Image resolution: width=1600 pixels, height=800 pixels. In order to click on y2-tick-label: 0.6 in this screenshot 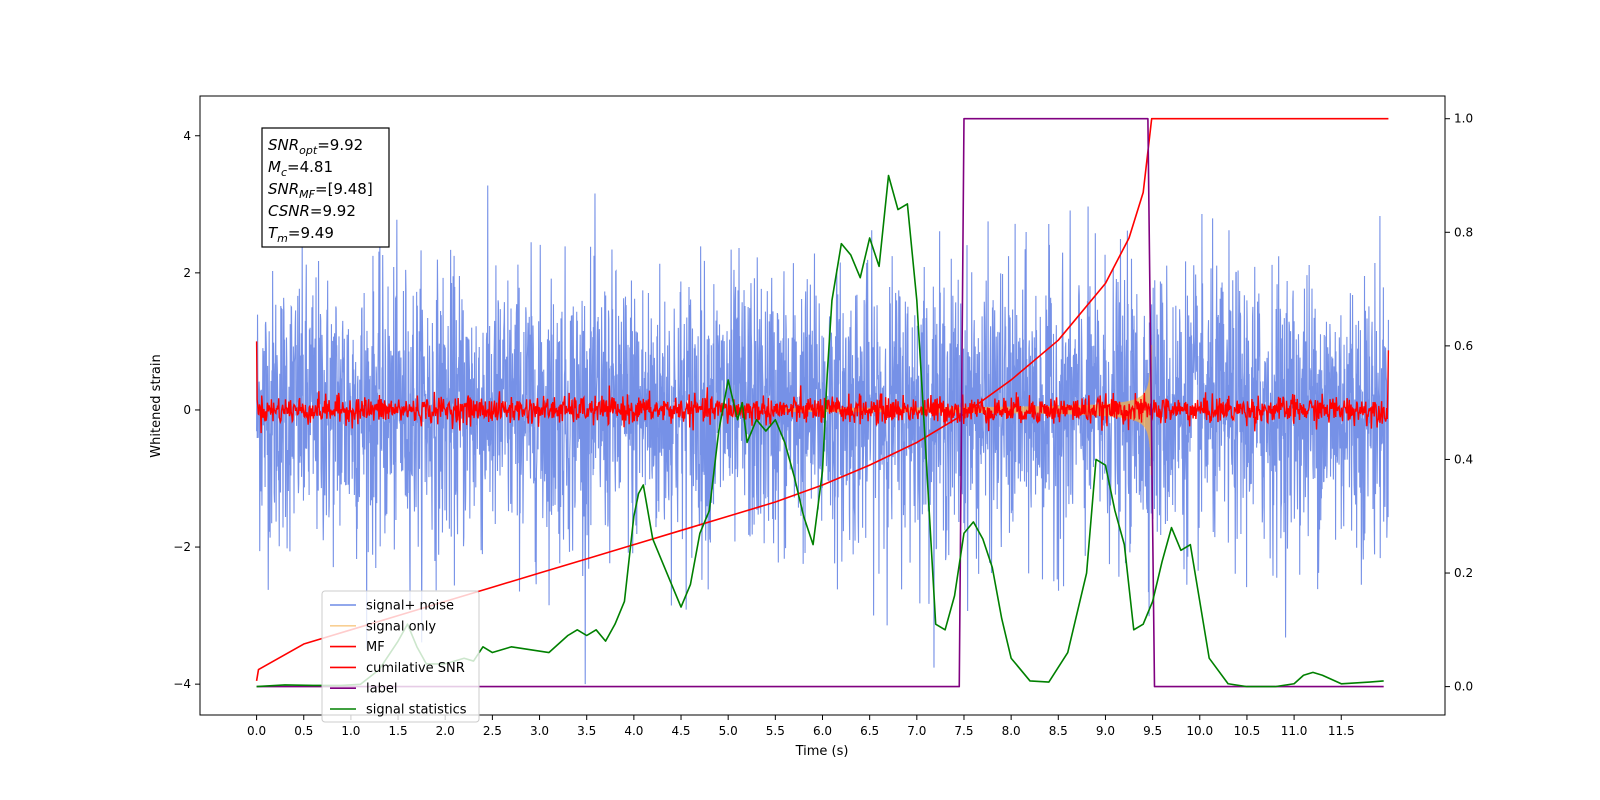, I will do `click(1463, 346)`.